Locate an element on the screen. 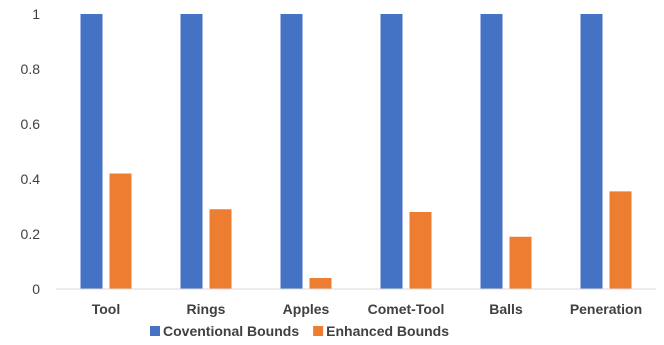 This screenshot has height=345, width=664. y-tick-label: 0.2 is located at coordinates (31, 234).